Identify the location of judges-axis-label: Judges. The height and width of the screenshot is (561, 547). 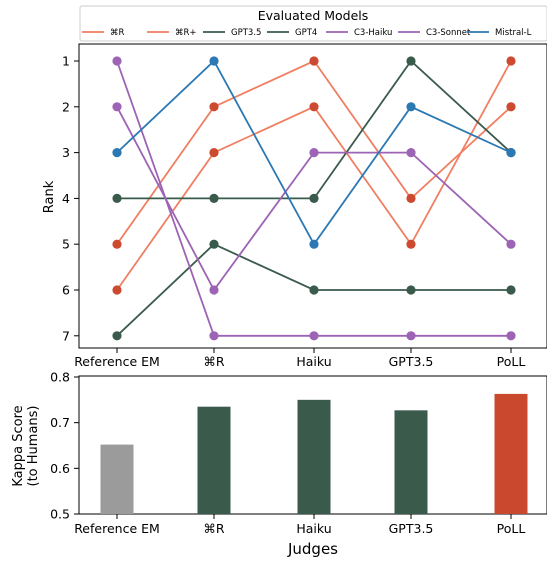
(312, 549).